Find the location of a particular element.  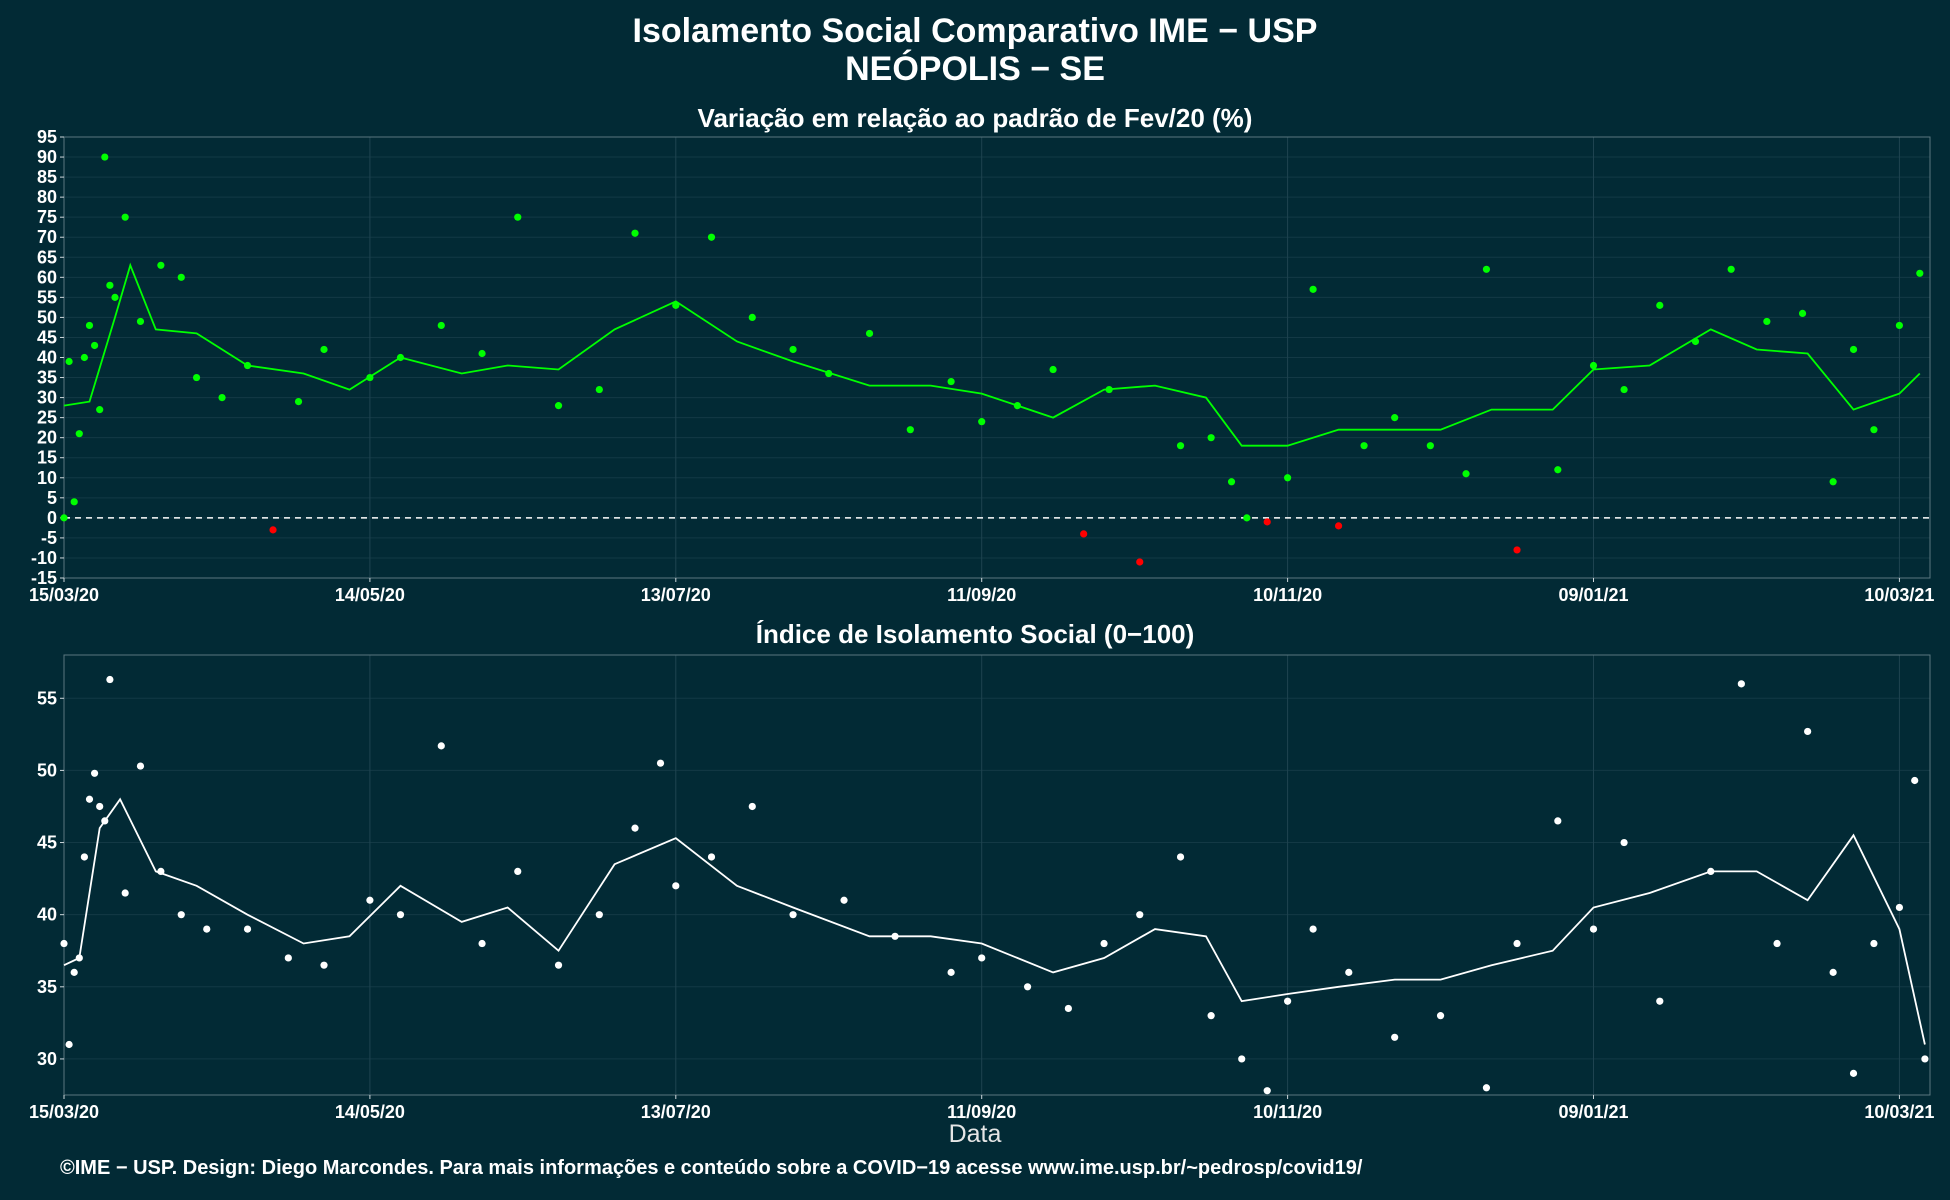

y-tick-label: 25 is located at coordinates (47, 418).